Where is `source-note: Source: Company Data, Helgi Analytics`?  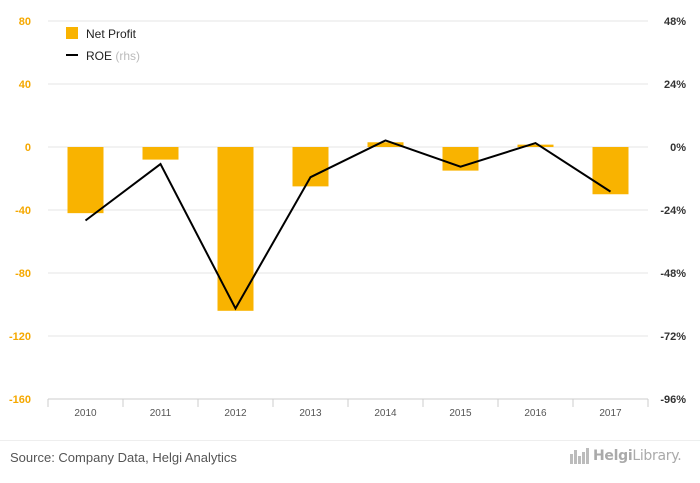 source-note: Source: Company Data, Helgi Analytics is located at coordinates (123, 457).